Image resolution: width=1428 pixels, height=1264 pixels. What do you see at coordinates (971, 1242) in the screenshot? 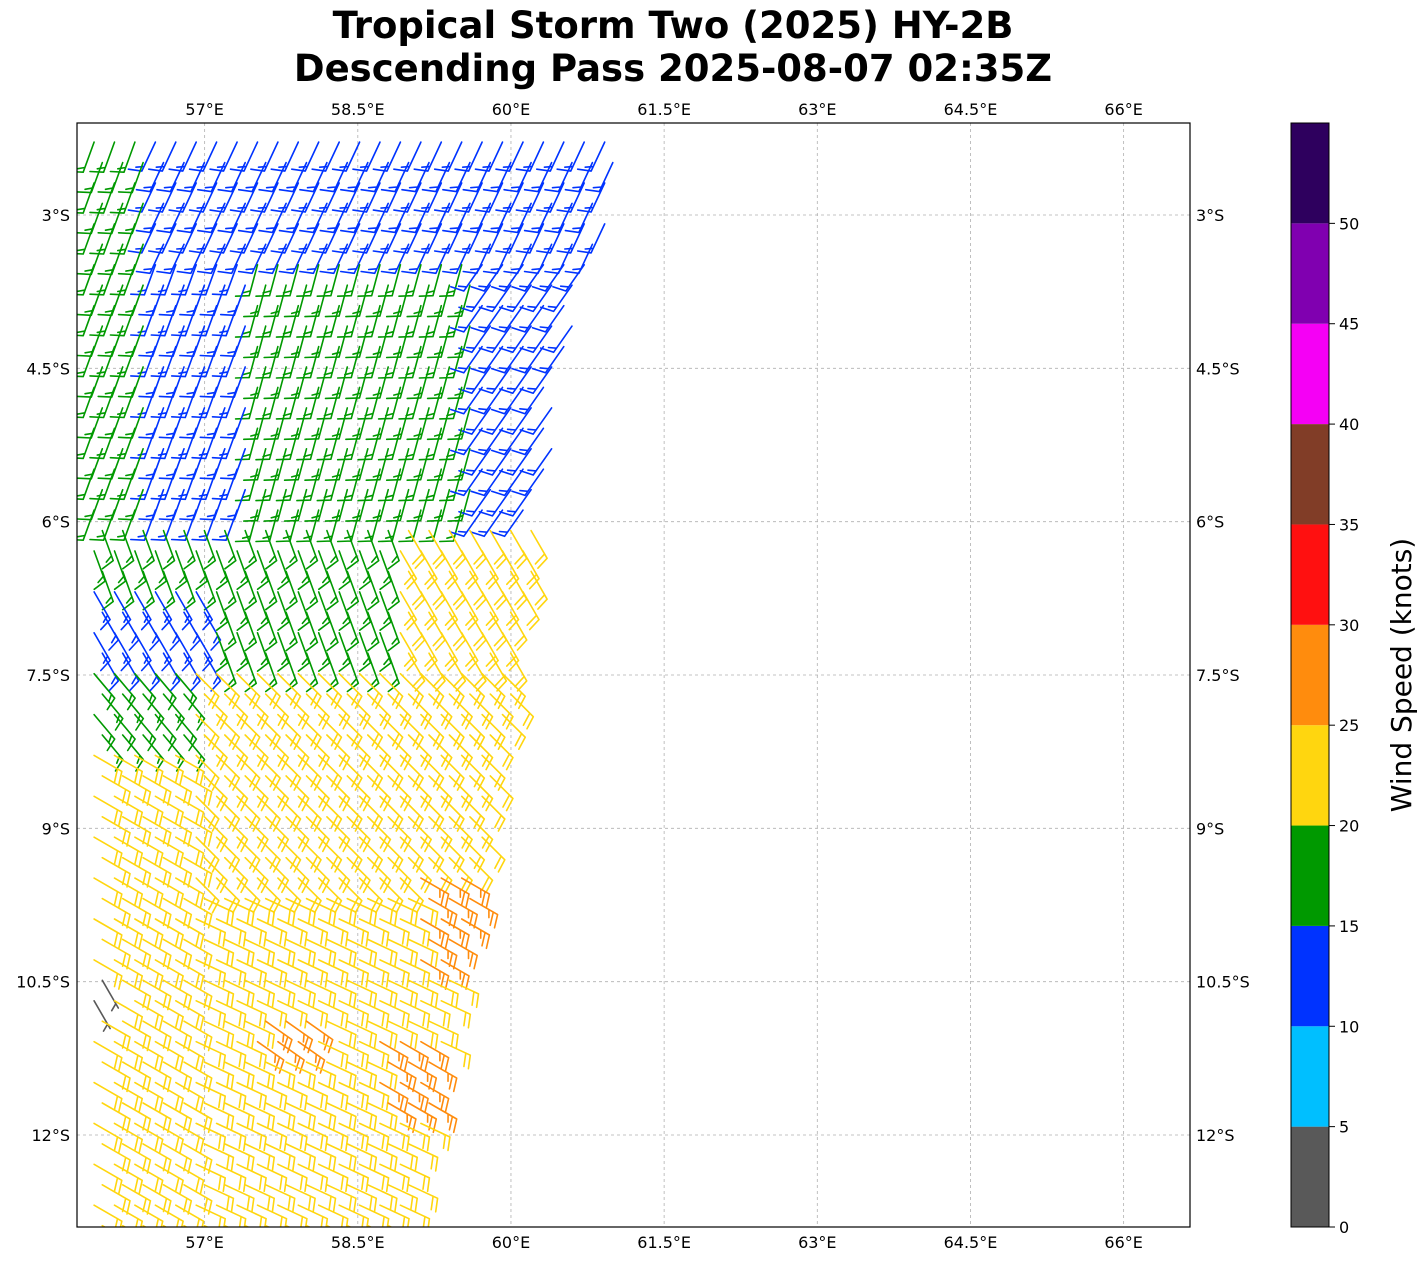
I see `lon-tick-label-bottom: 64.5°E` at bounding box center [971, 1242].